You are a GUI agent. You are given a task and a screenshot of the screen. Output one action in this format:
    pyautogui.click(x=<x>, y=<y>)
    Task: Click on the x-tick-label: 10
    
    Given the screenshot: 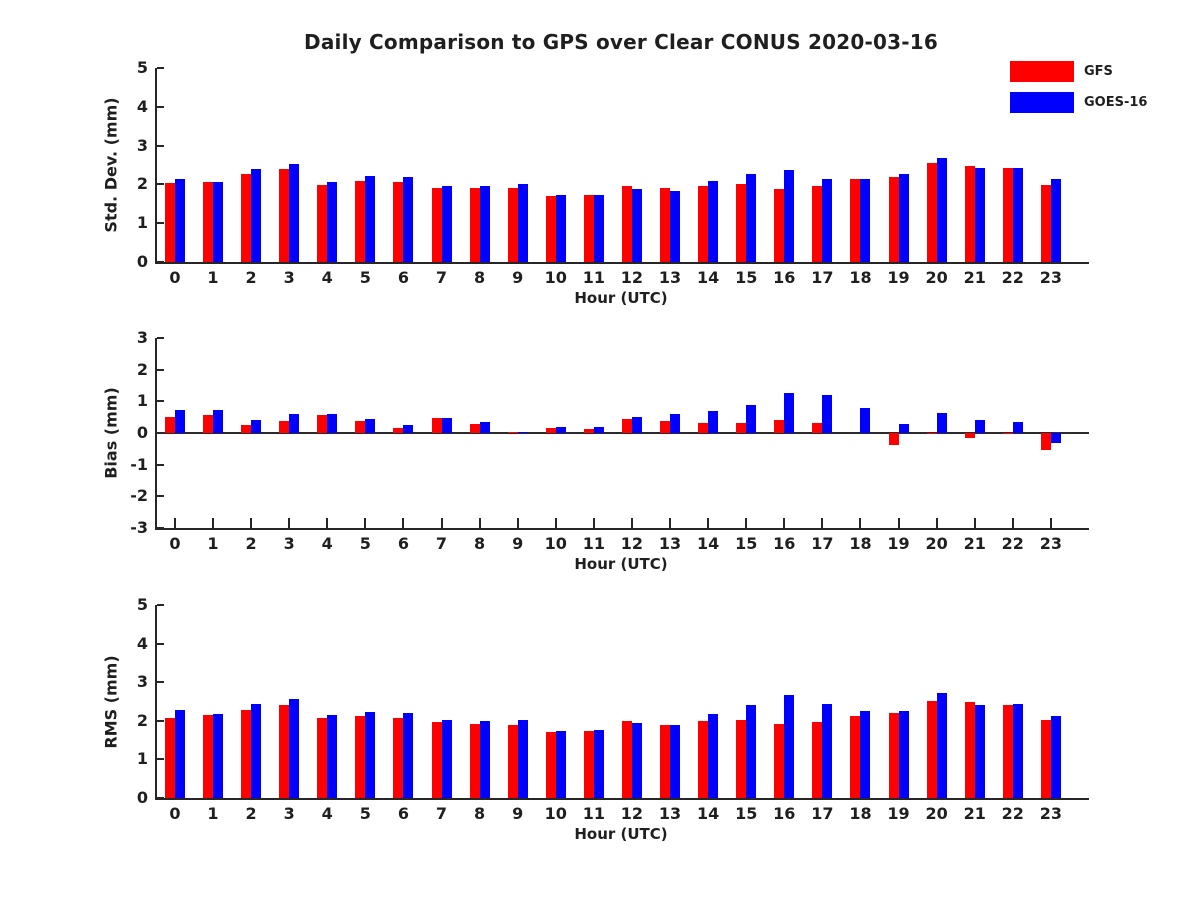 What is the action you would take?
    pyautogui.click(x=555, y=543)
    